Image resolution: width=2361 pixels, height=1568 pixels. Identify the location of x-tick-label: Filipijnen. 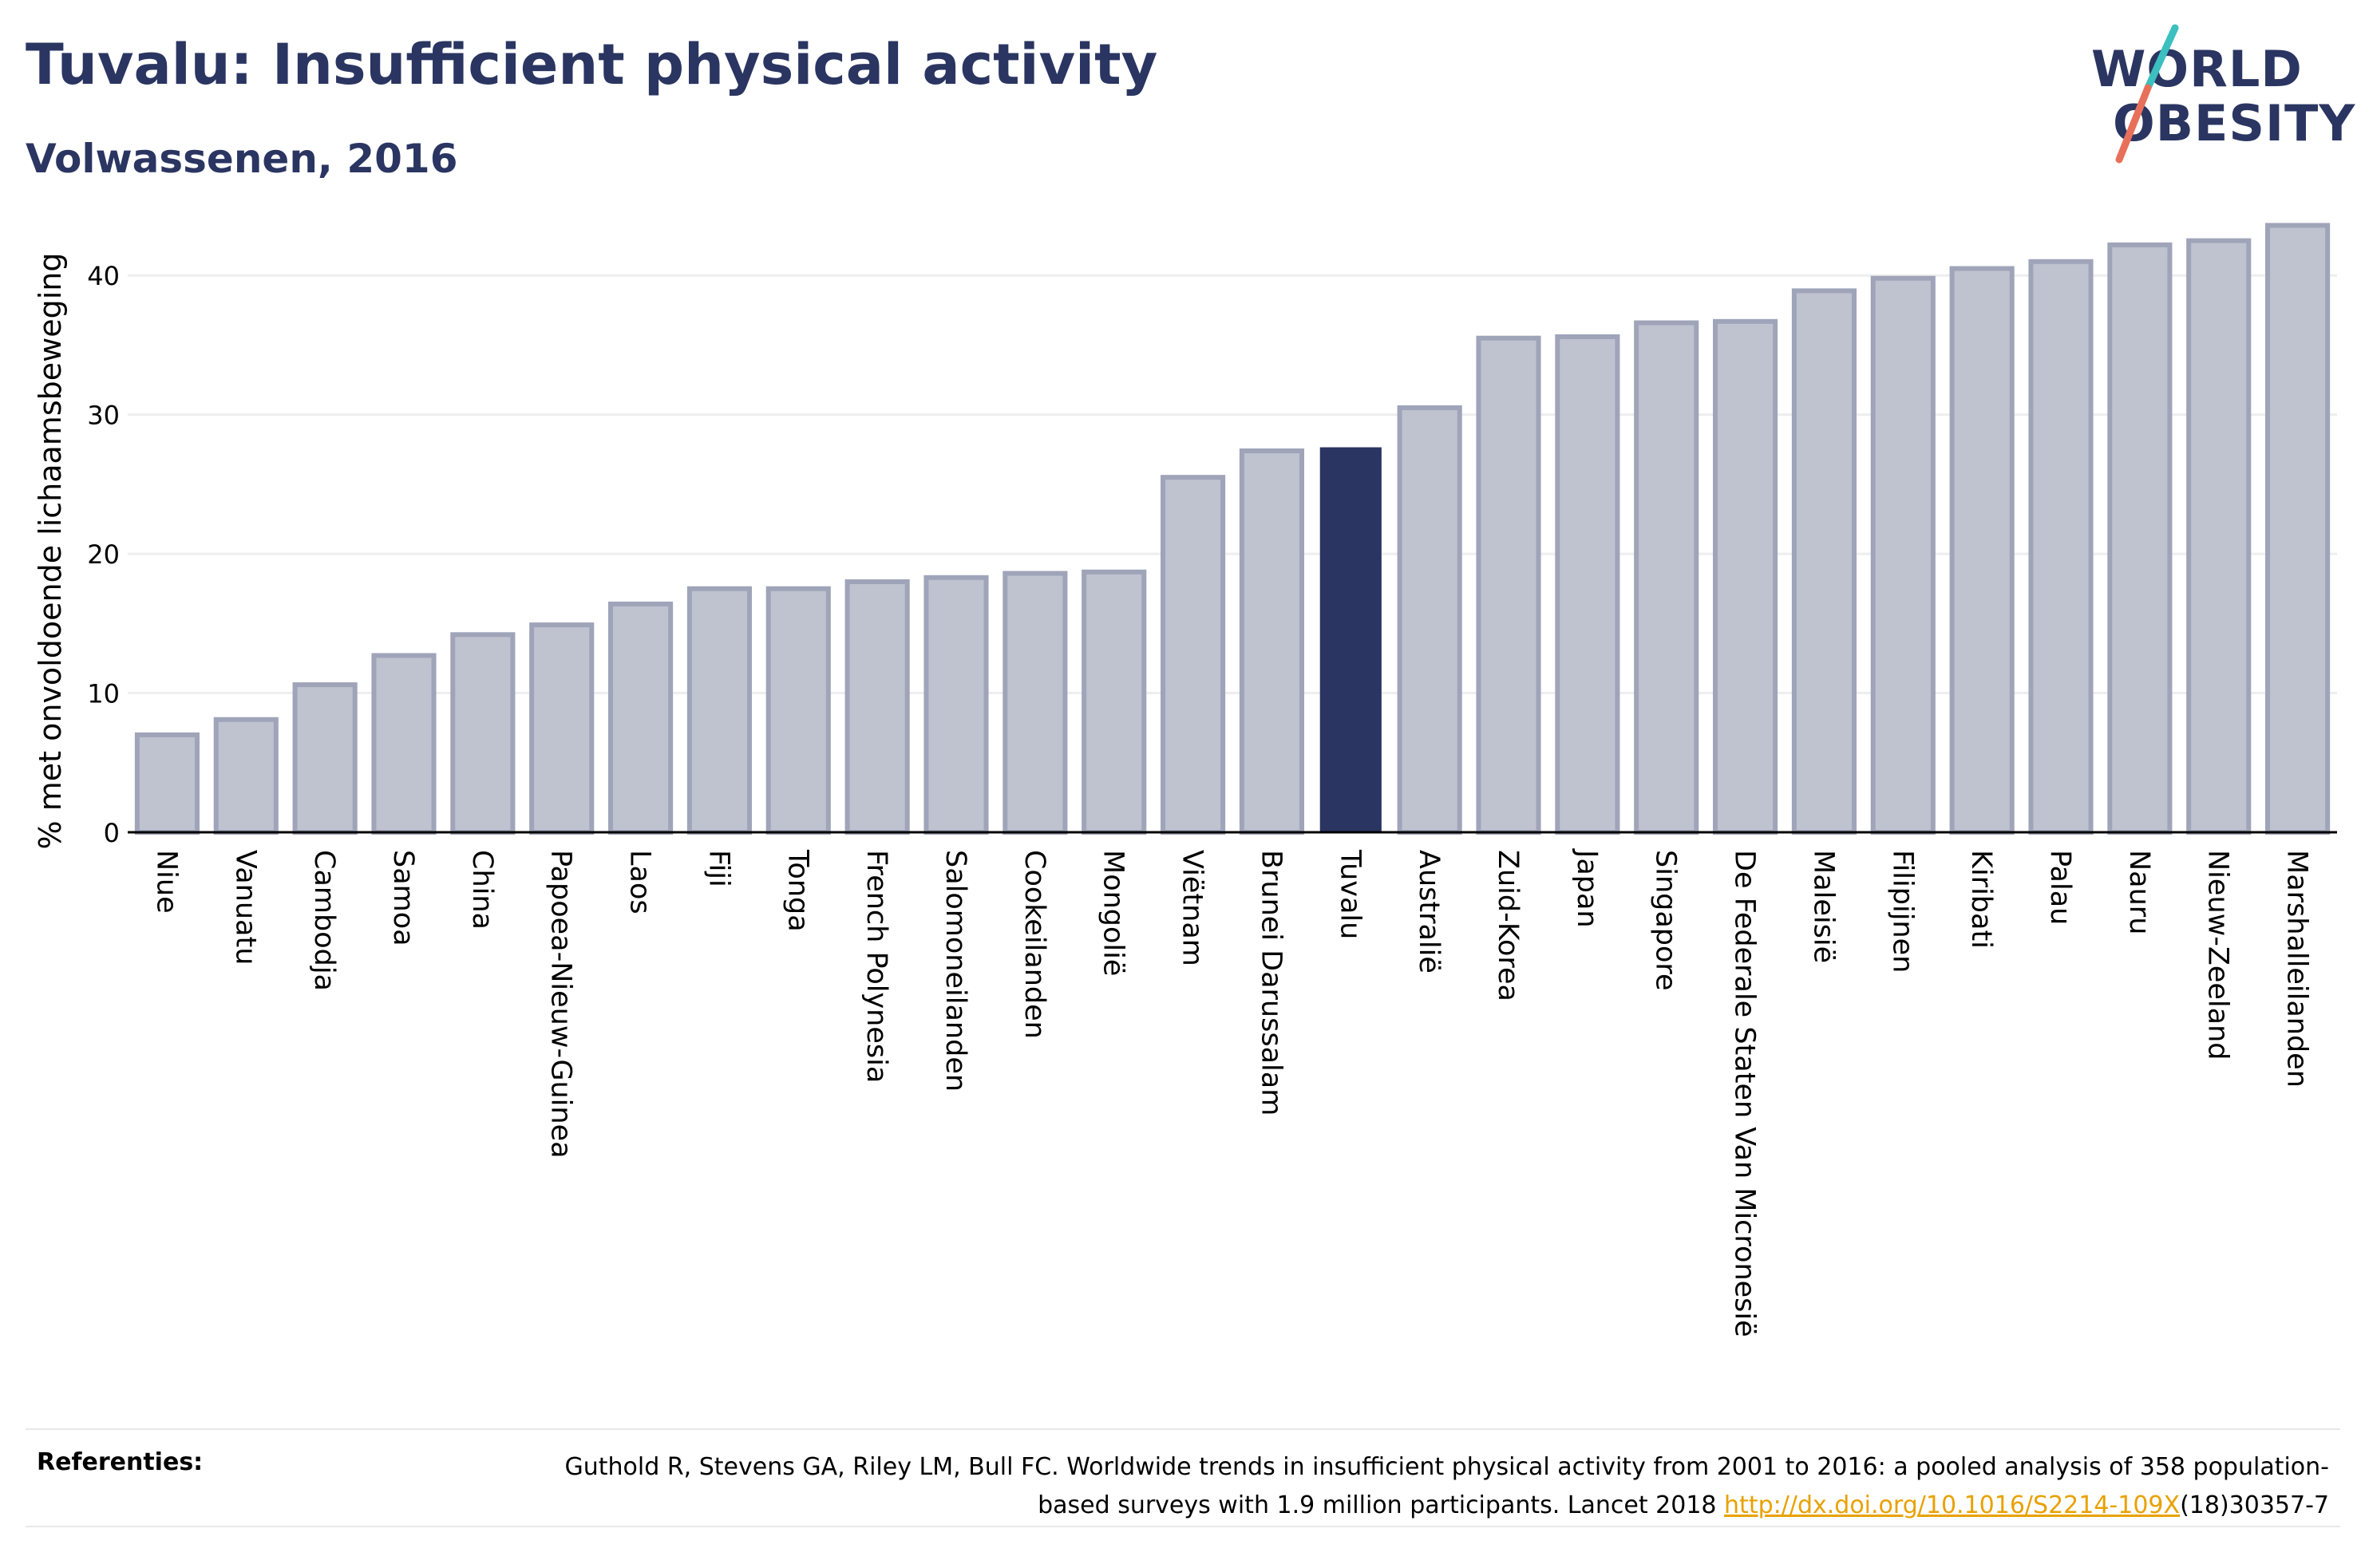
(1902, 911).